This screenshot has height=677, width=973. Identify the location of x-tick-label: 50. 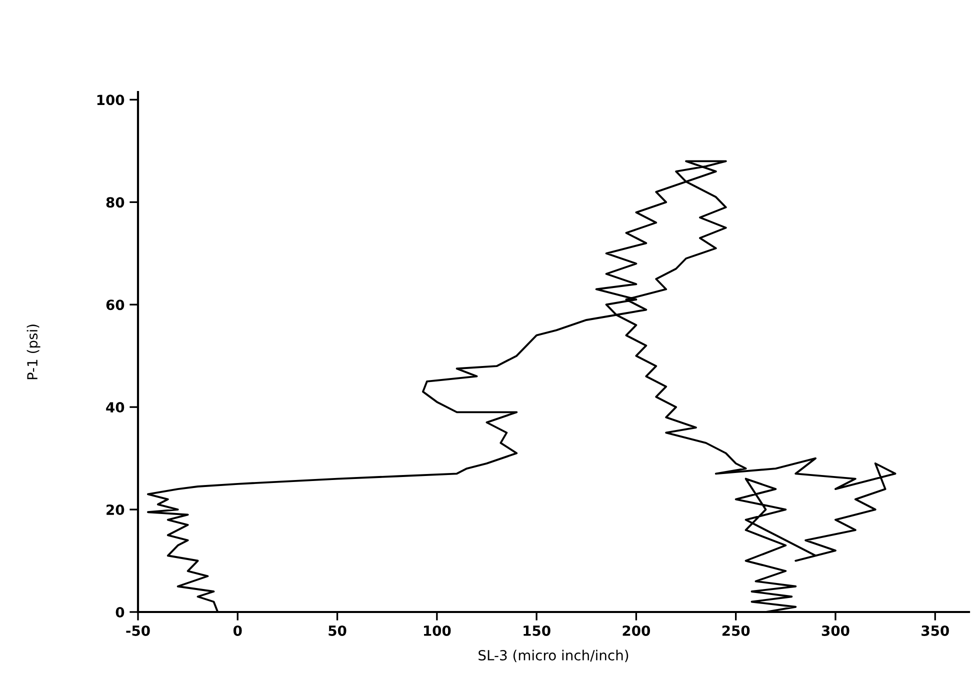
(337, 630).